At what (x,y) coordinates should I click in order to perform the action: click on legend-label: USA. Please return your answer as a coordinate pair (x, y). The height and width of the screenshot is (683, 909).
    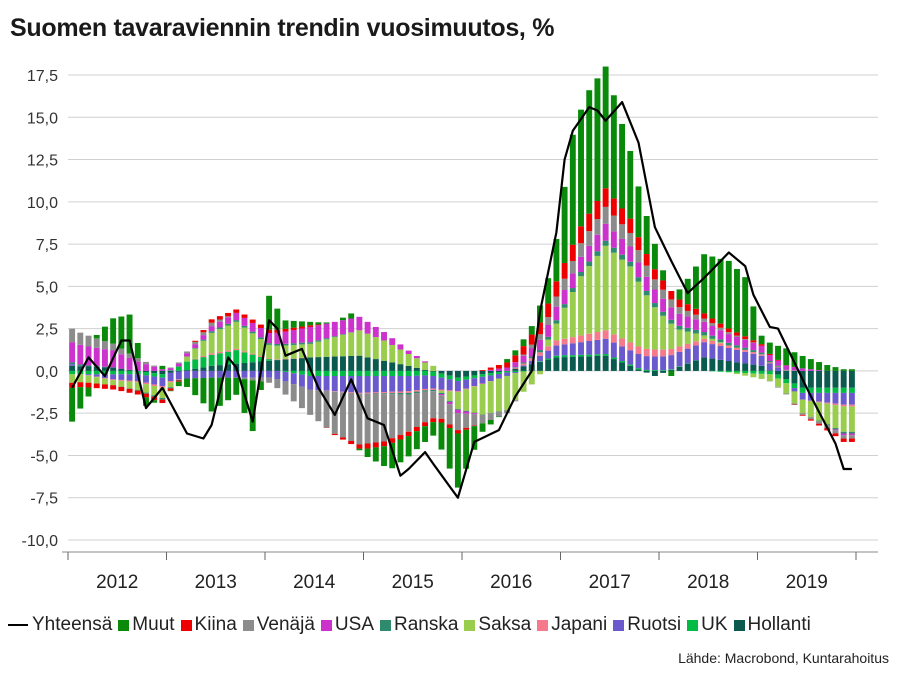
    Looking at the image, I should click on (354, 624).